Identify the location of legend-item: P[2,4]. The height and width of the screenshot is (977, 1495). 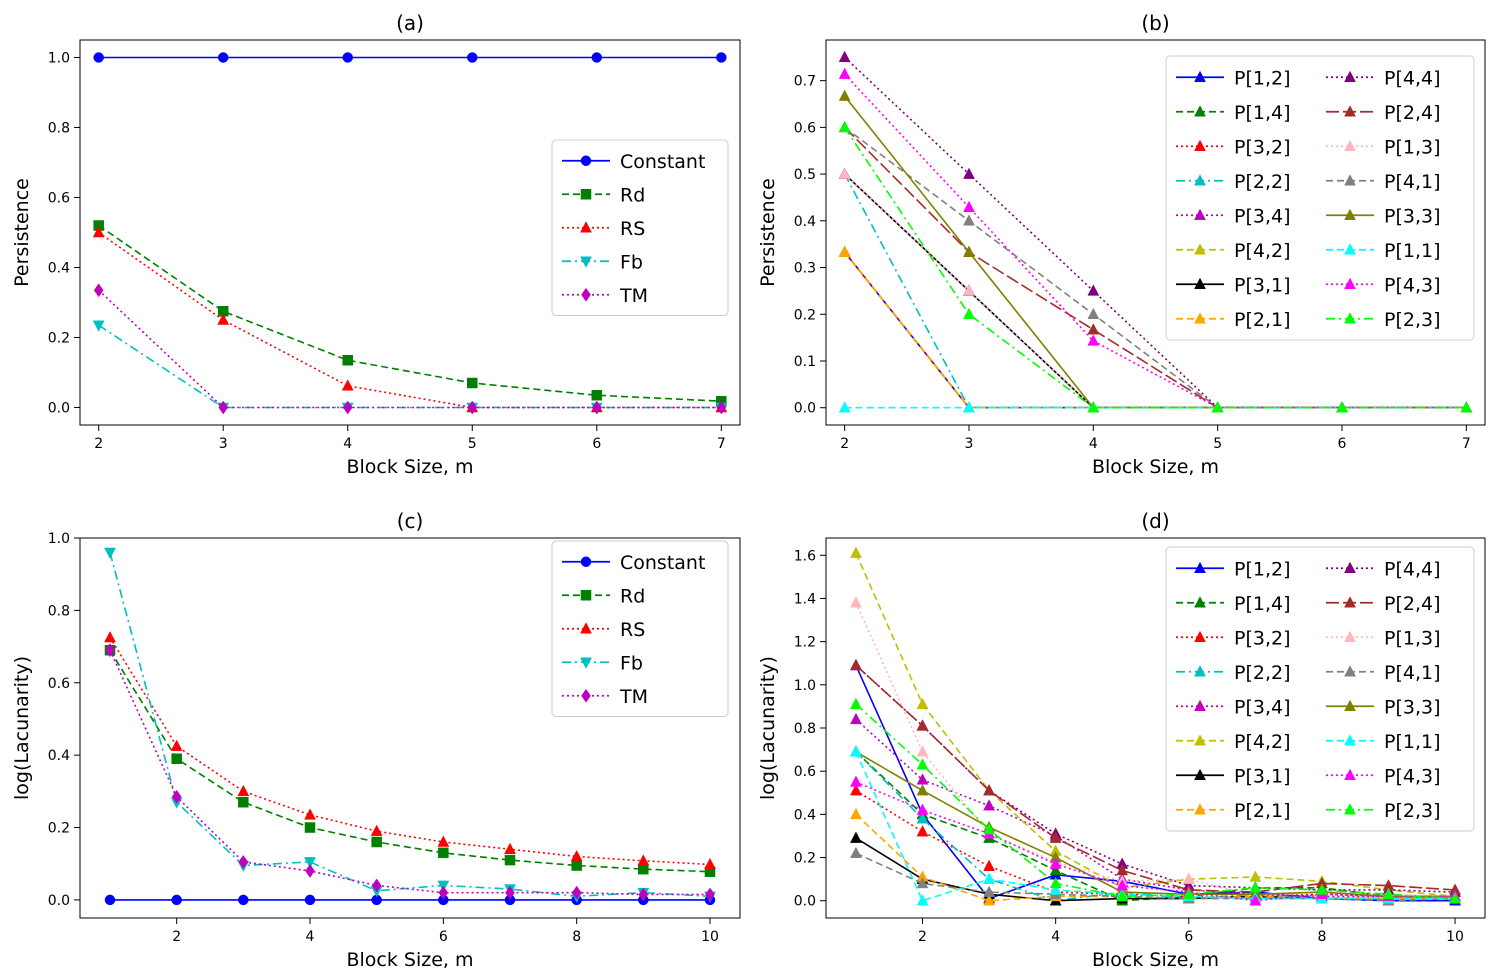
(1383, 604).